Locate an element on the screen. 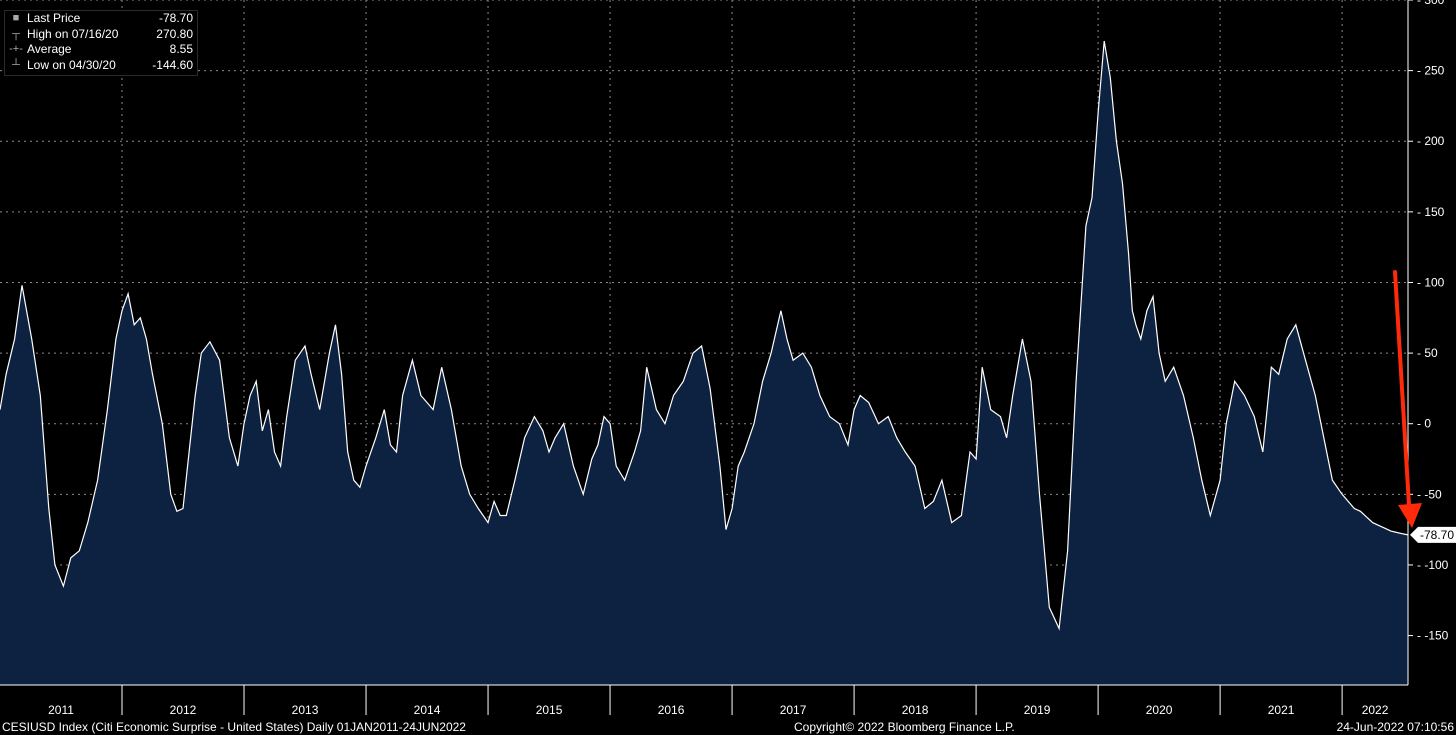  y-tick-label: - 150 is located at coordinates (1431, 212).